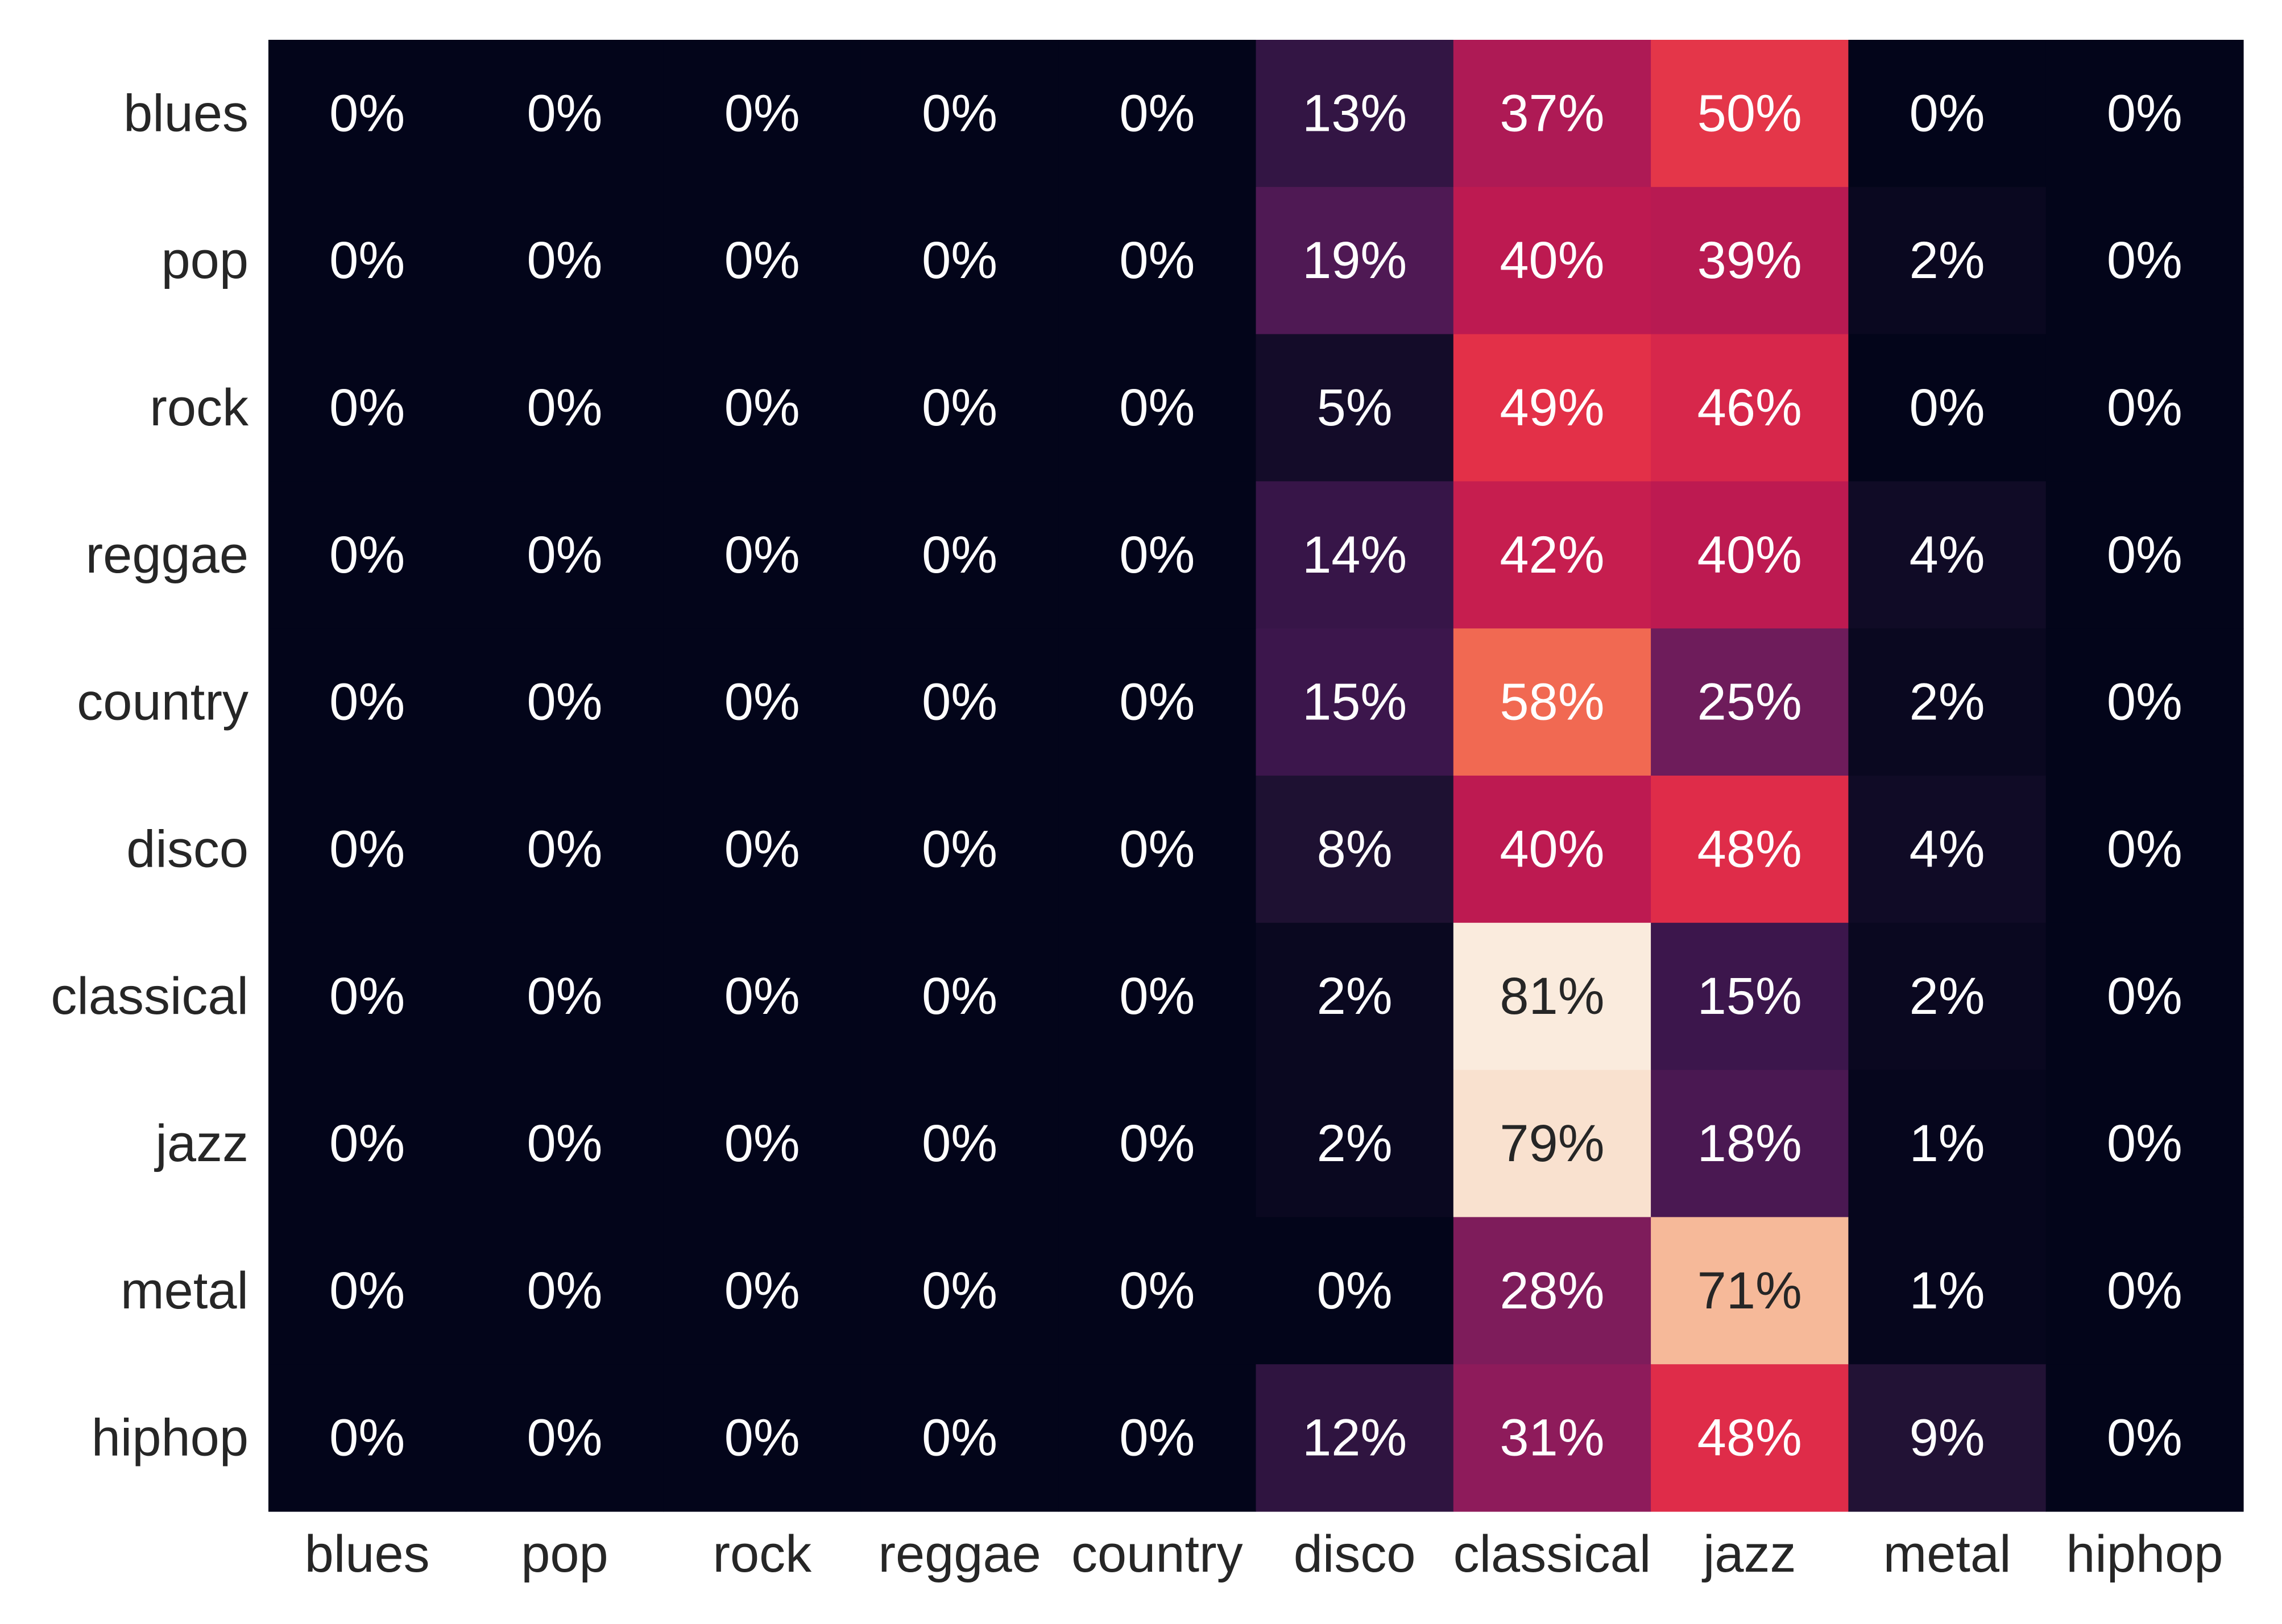 The width and height of the screenshot is (2282, 1624). I want to click on heatmap-cell-reggae-classical, so click(1552, 555).